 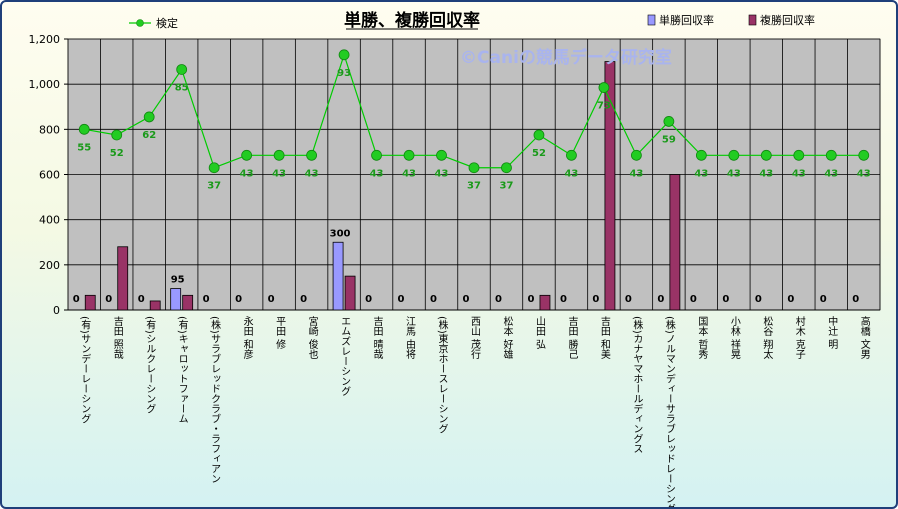 What do you see at coordinates (45, 84) in the screenshot?
I see `y-tick-label: 1,000` at bounding box center [45, 84].